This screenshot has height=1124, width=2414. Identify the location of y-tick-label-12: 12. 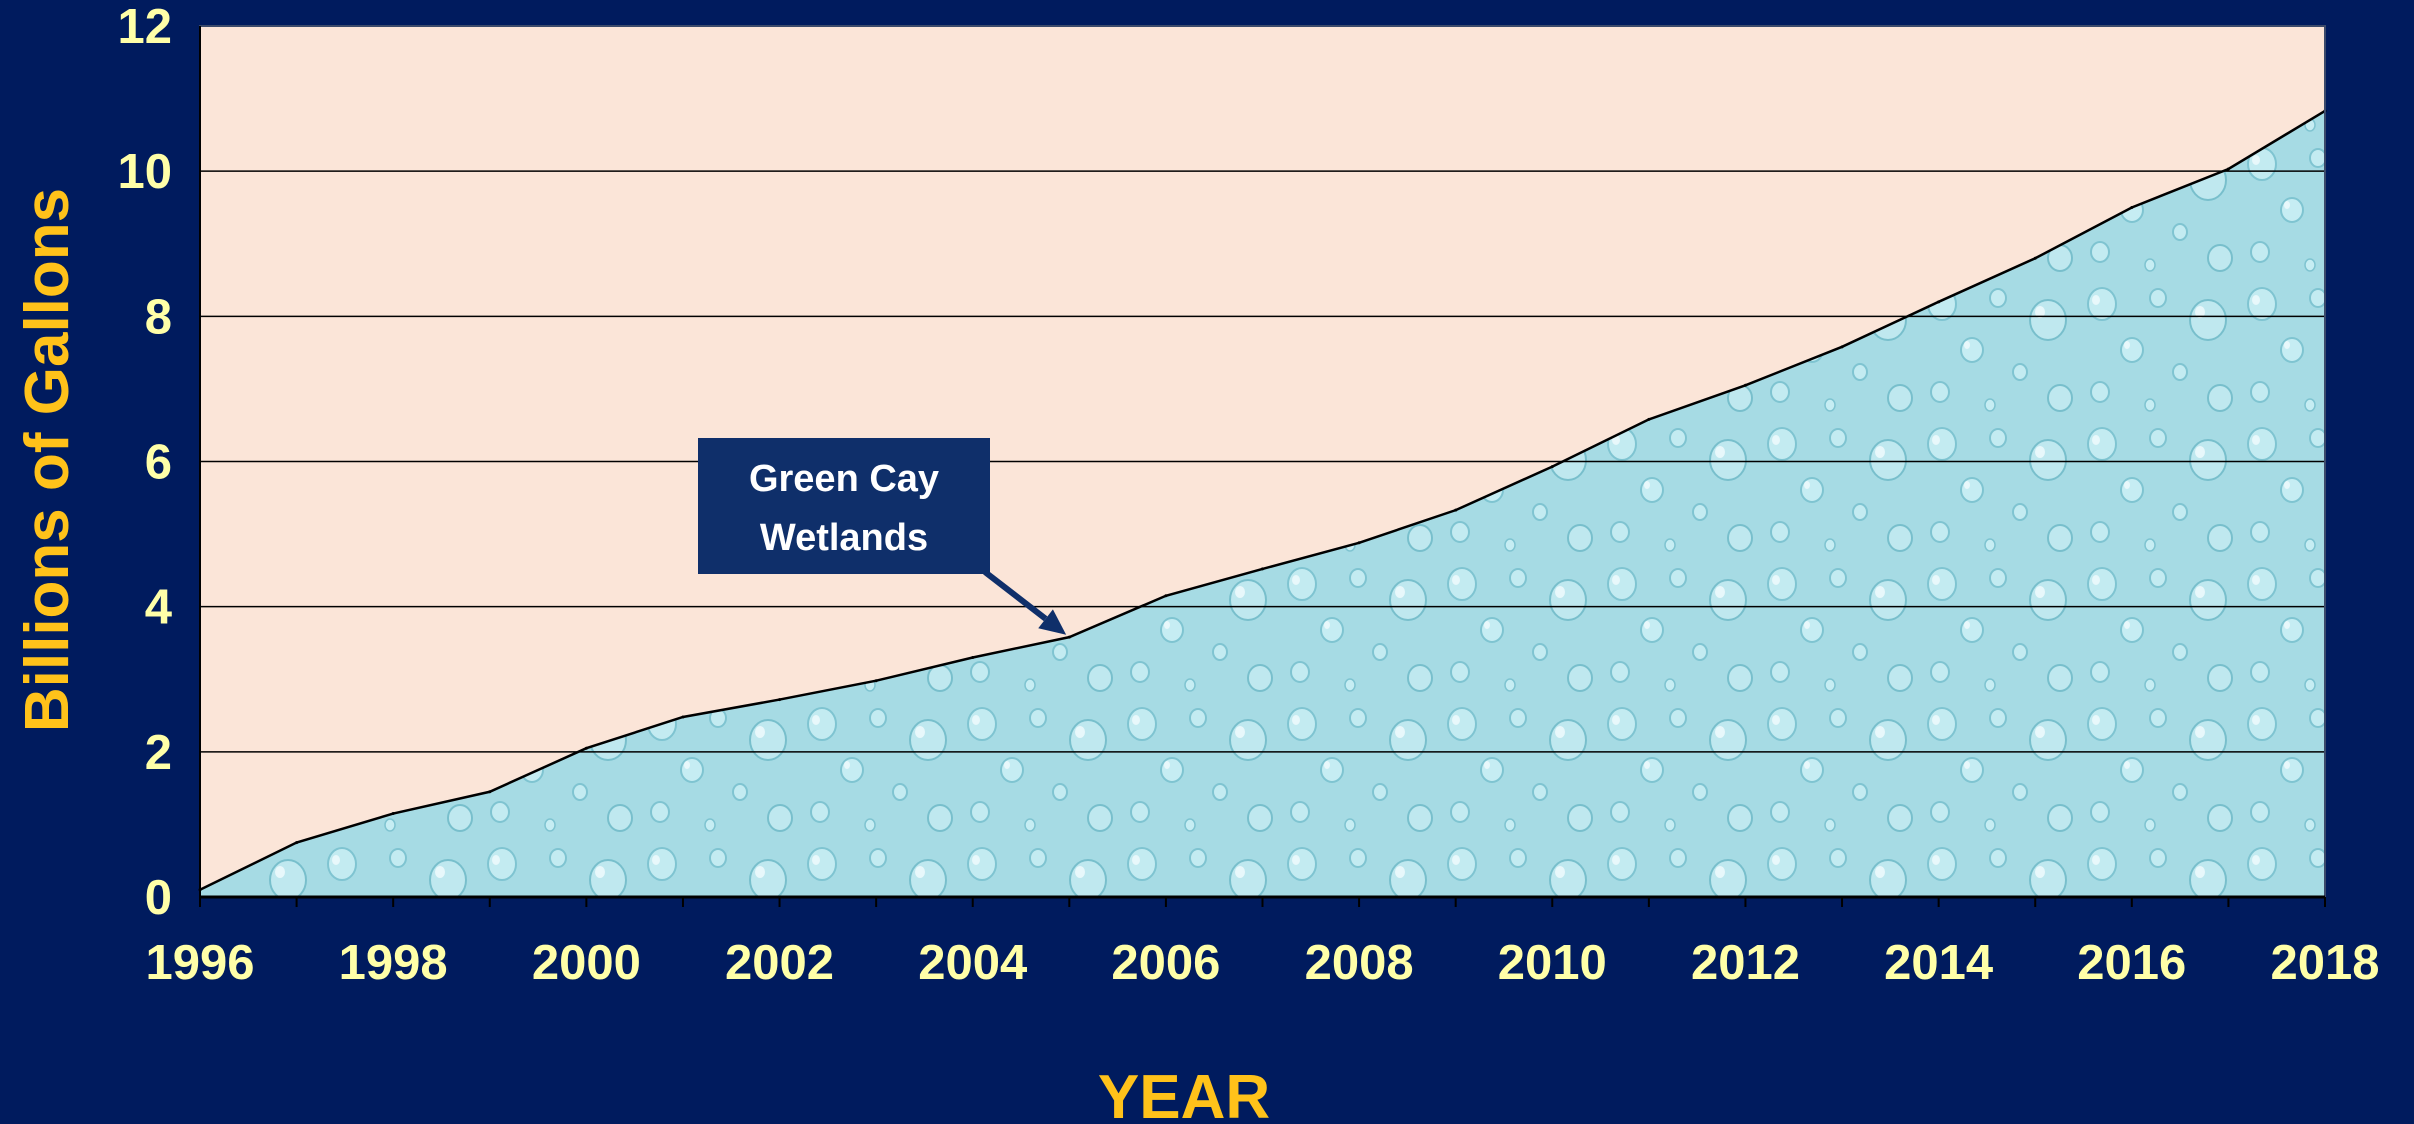
(144, 27).